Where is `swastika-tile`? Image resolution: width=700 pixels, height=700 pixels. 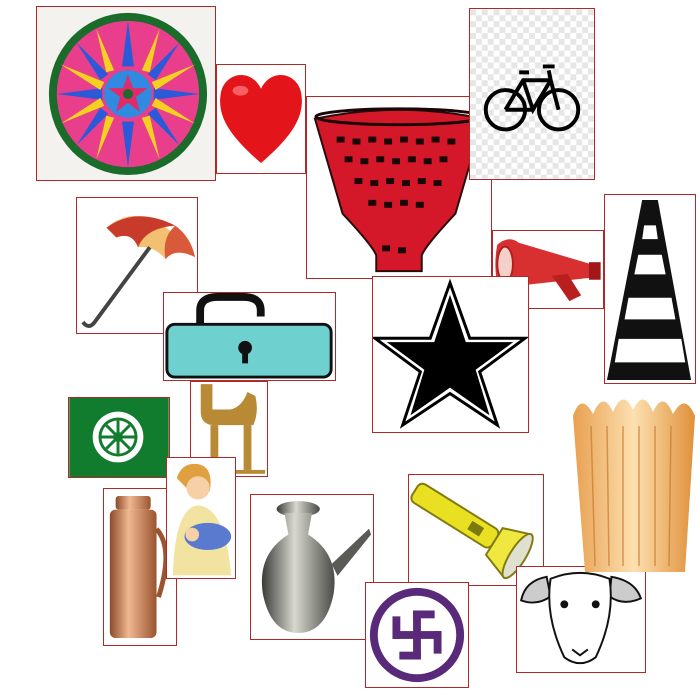 swastika-tile is located at coordinates (417, 635).